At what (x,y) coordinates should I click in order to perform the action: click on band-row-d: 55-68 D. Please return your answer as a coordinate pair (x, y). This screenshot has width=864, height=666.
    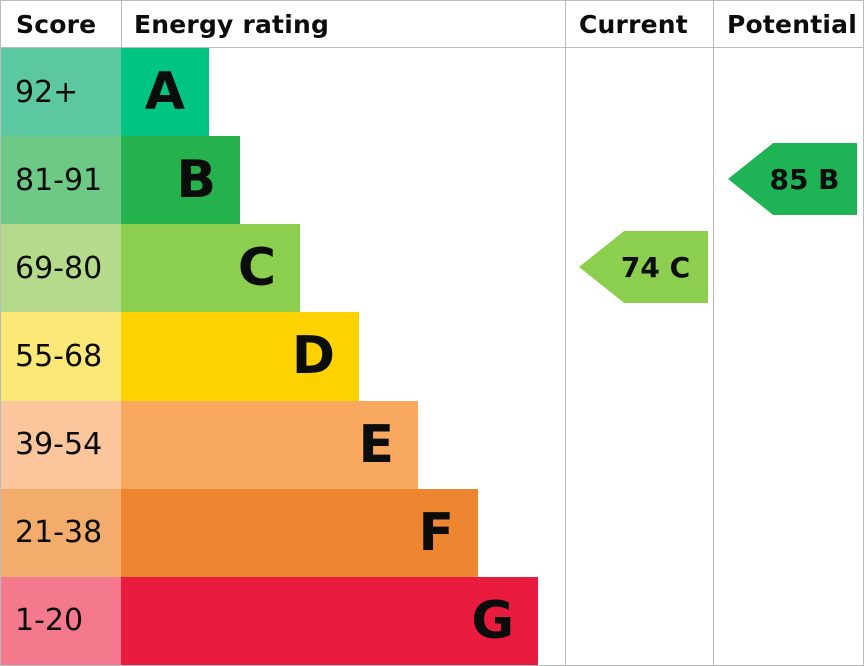
    Looking at the image, I should click on (432, 356).